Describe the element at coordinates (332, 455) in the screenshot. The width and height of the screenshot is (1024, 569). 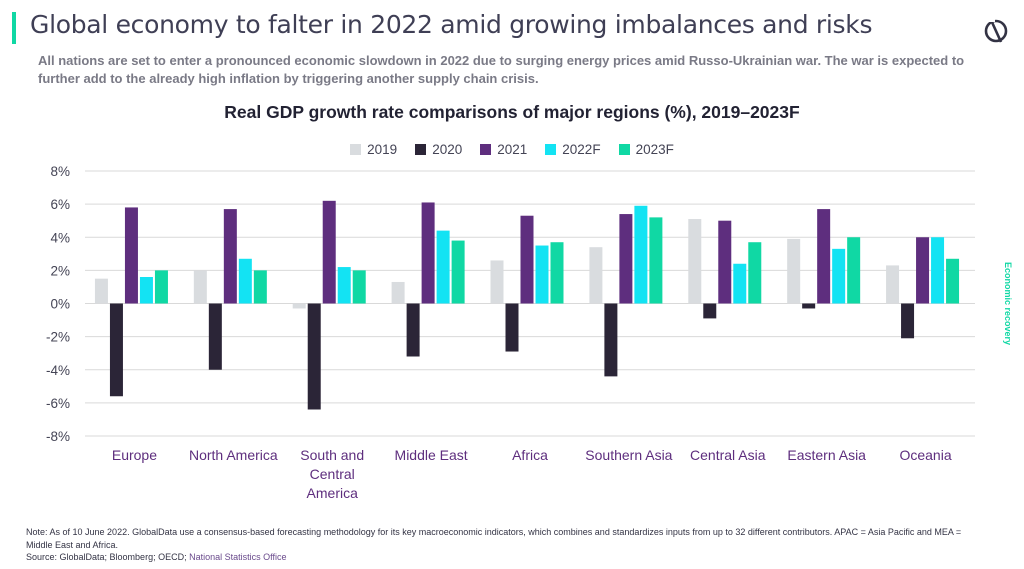
I see `x-tick-label: South and` at that location.